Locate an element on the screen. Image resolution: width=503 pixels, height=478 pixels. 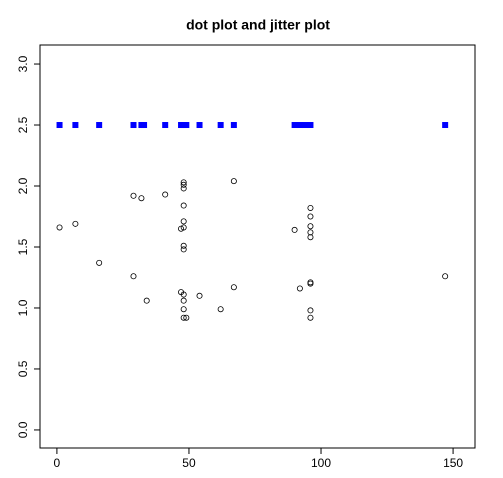
chart-title: dot plot and jitter plot is located at coordinates (258, 25).